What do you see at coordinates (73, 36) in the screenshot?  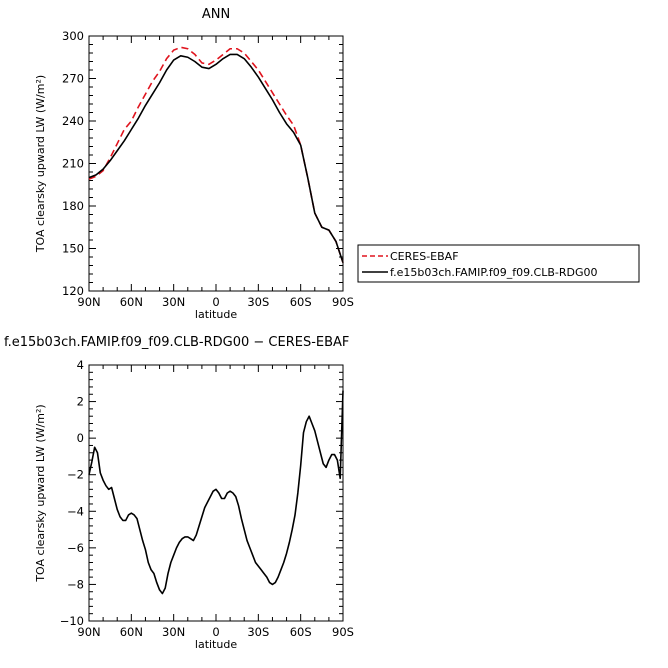 I see `y-tick-label: 300` at bounding box center [73, 36].